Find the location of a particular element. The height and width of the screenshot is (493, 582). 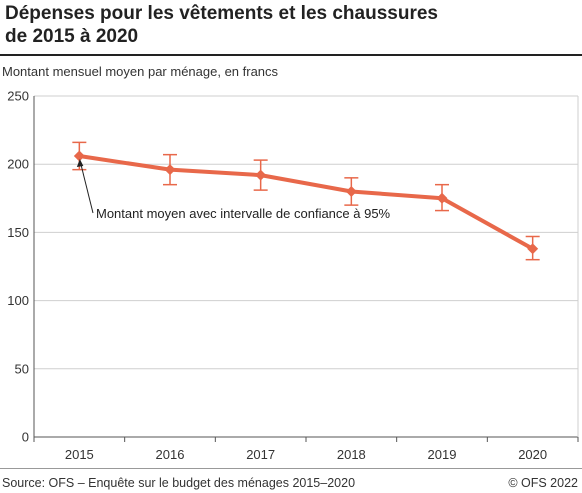

copyright-note: © OFS 2022 is located at coordinates (543, 483).